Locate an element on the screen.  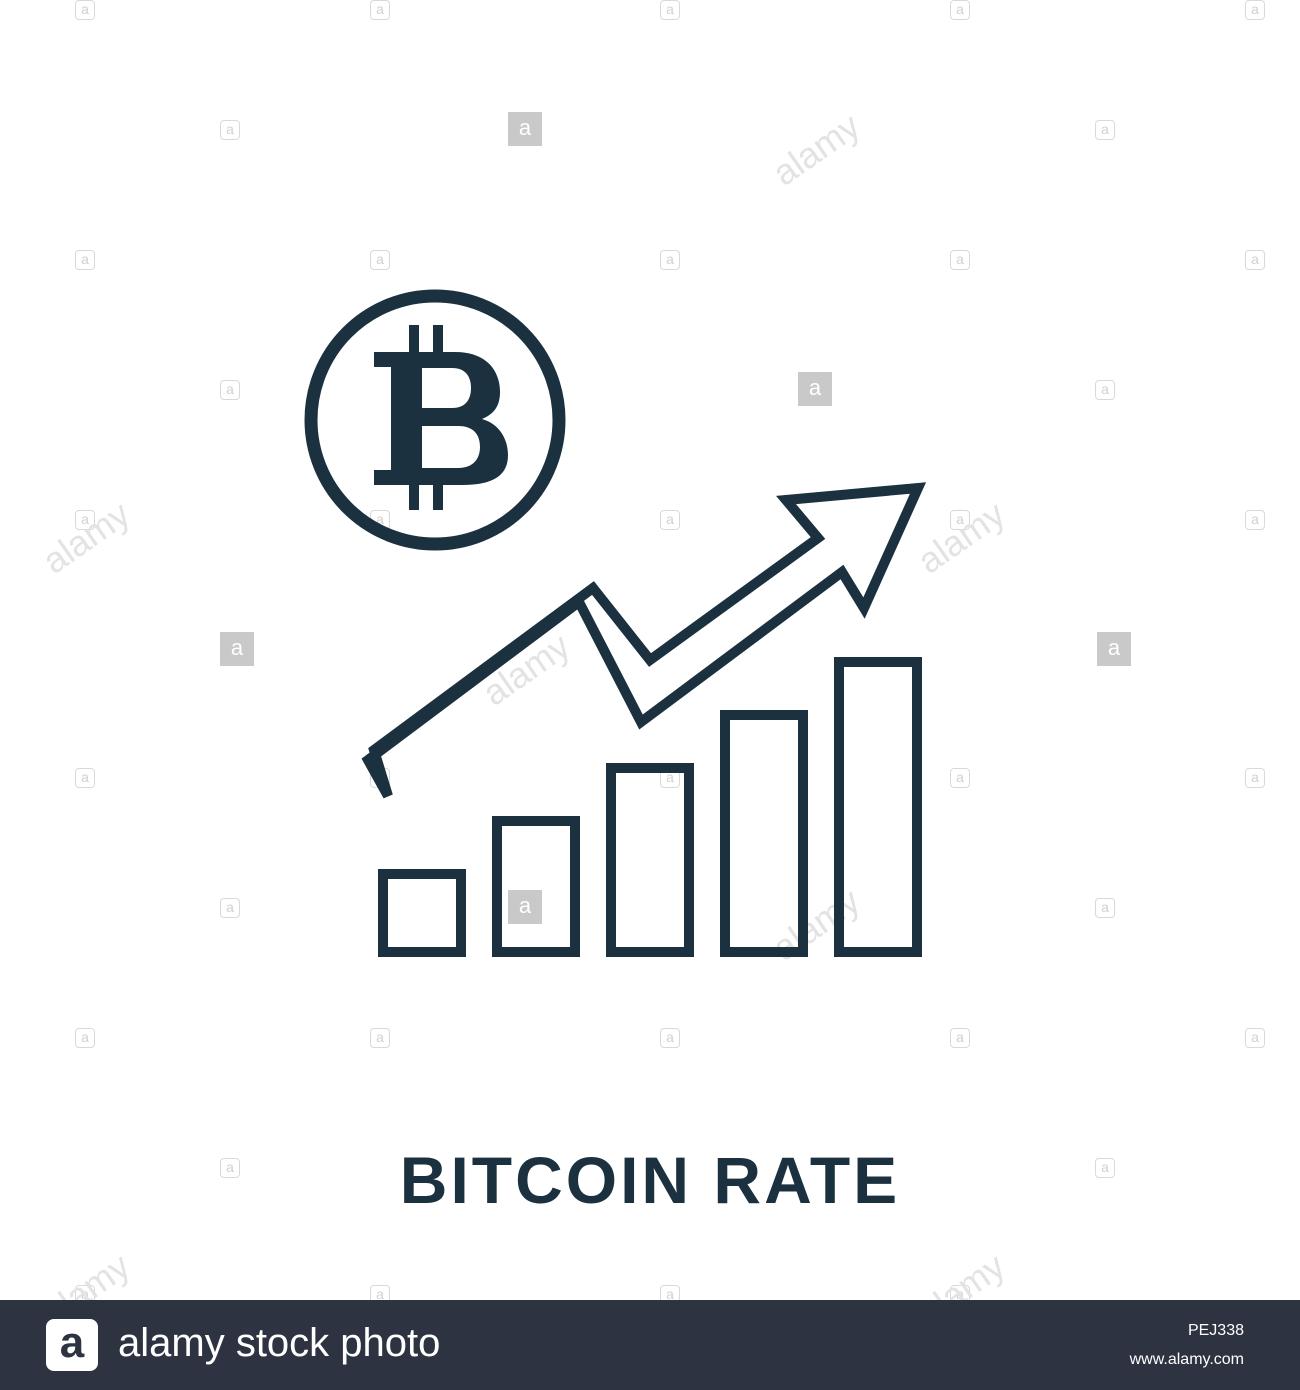
bitcoin-symbol-icon is located at coordinates (441, 417).